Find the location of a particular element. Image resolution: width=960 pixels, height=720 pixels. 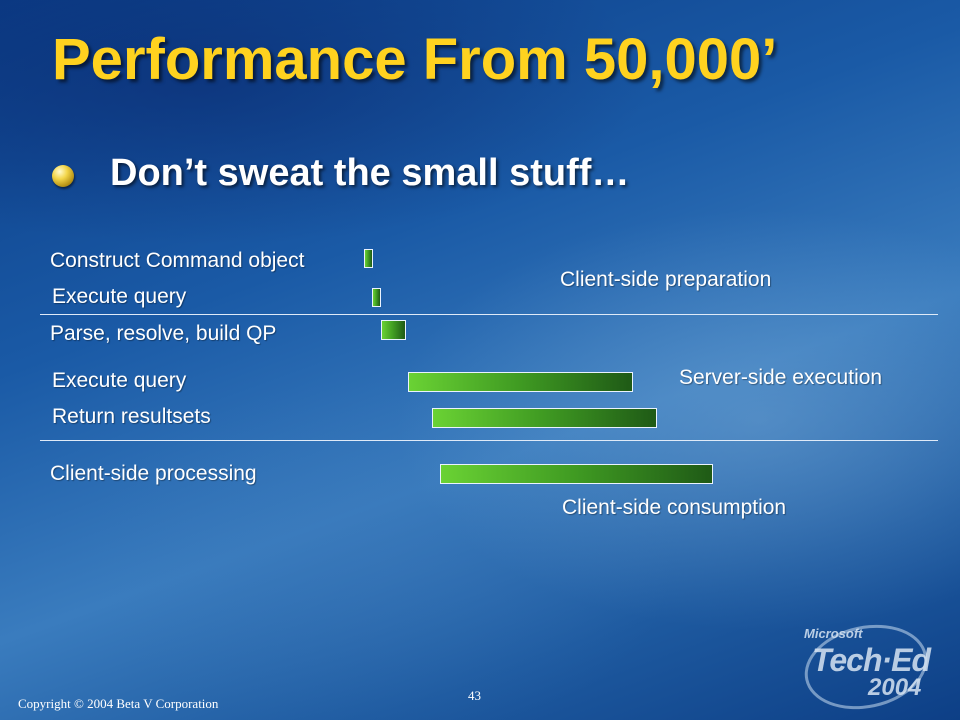

teched-logo: Microsoft Tech·Ed 2004 is located at coordinates (866, 667).